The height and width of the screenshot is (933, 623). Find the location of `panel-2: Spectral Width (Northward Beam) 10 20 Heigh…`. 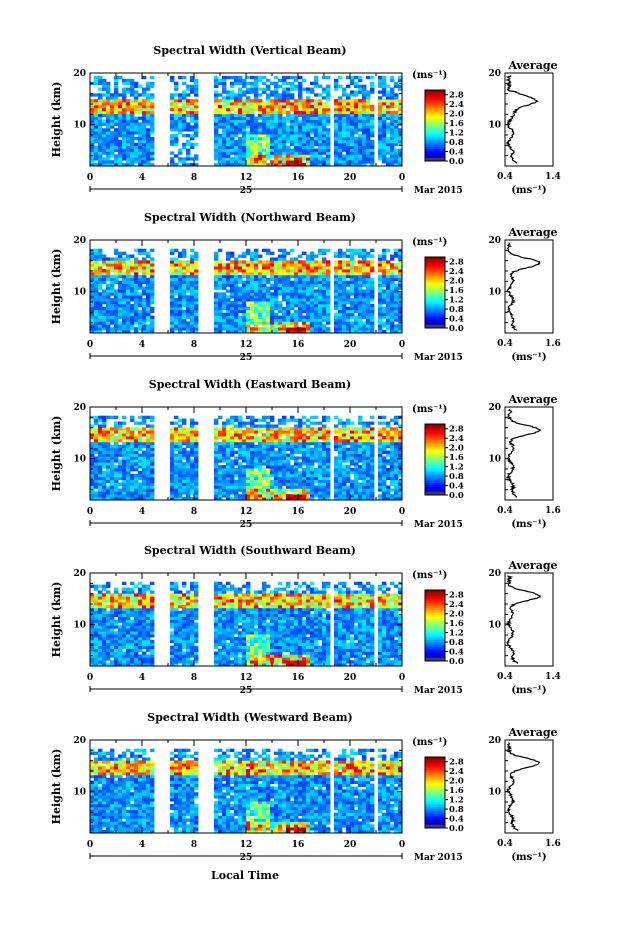

panel-2: Spectral Width (Northward Beam) 10 20 Heigh… is located at coordinates (305, 287).